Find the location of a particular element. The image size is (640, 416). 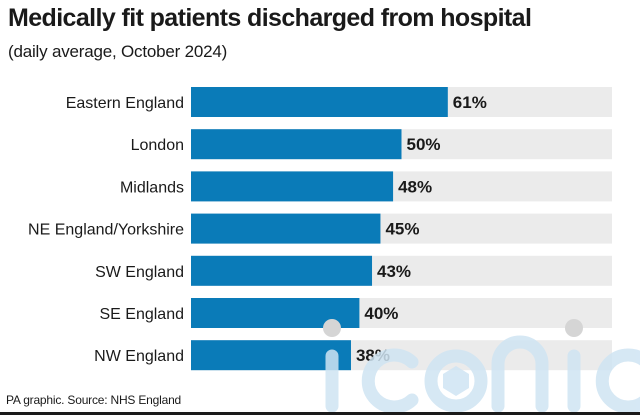

chart-subtitle: (daily average, October 2024) is located at coordinates (118, 51).